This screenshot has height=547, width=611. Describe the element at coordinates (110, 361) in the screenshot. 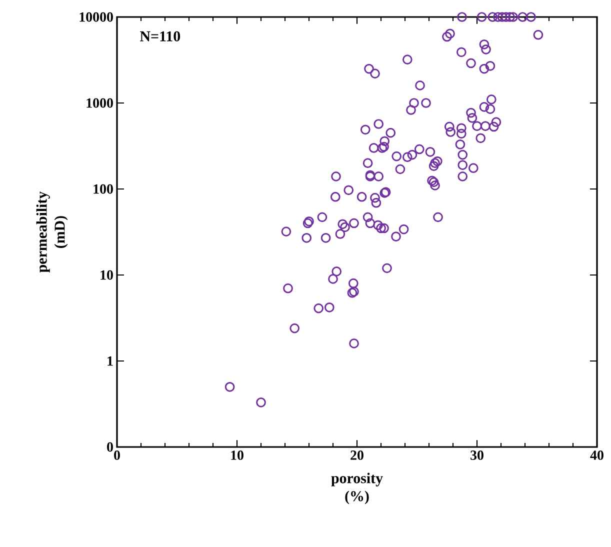

I see `y-tick-label: 1` at that location.